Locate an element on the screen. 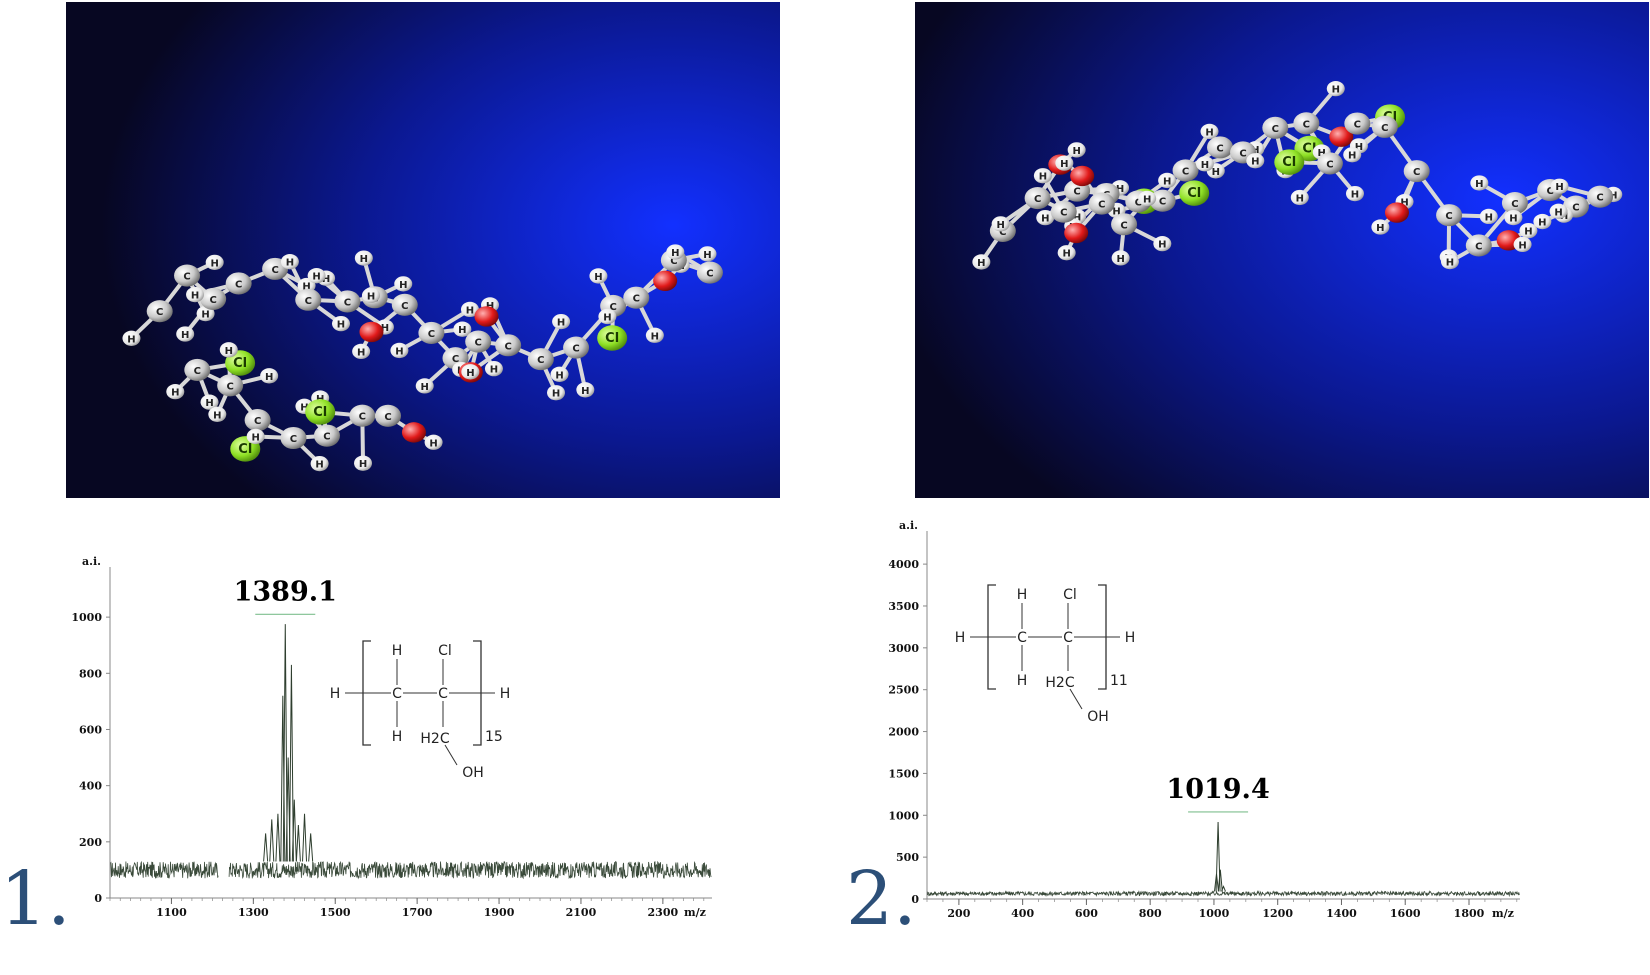  svg-text: 15 is located at coordinates (494, 737).